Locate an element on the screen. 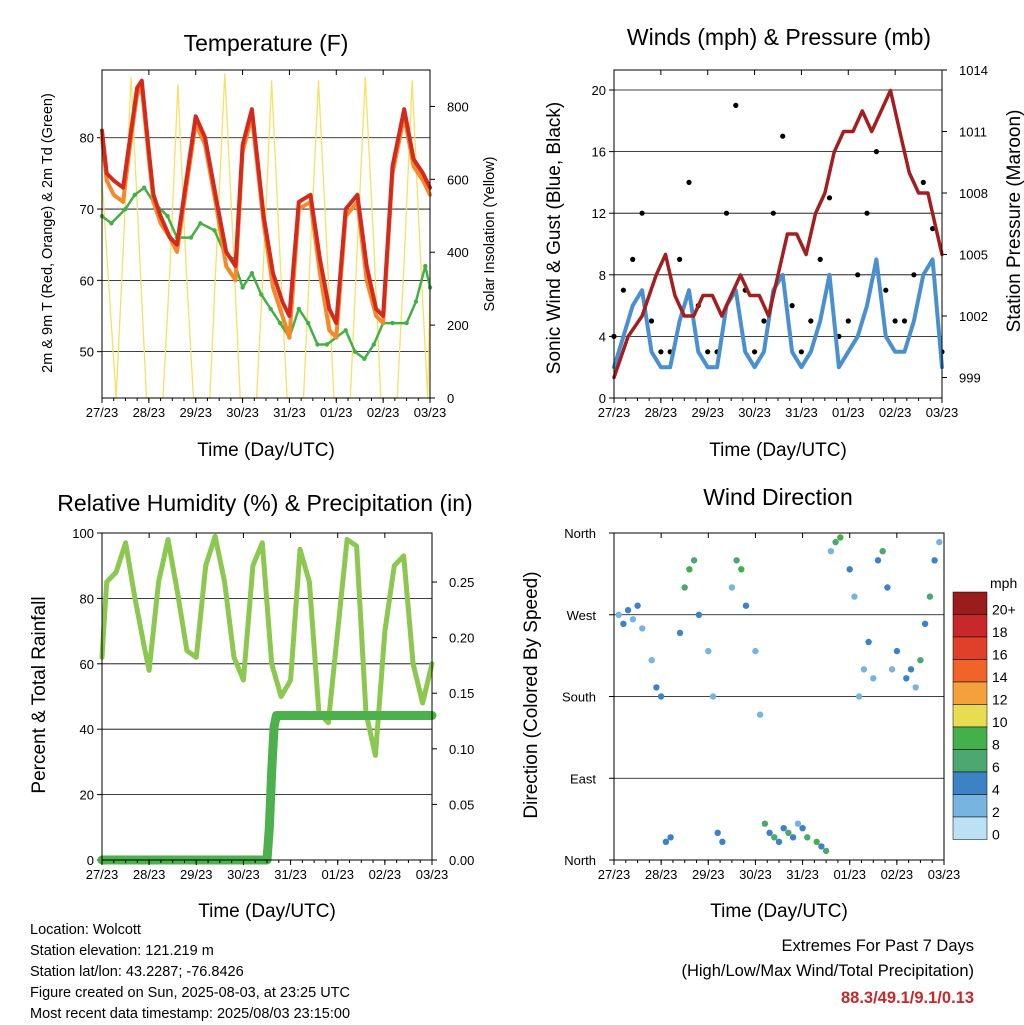 The image size is (1024, 1025). relative-humidity-line is located at coordinates (267, 645).